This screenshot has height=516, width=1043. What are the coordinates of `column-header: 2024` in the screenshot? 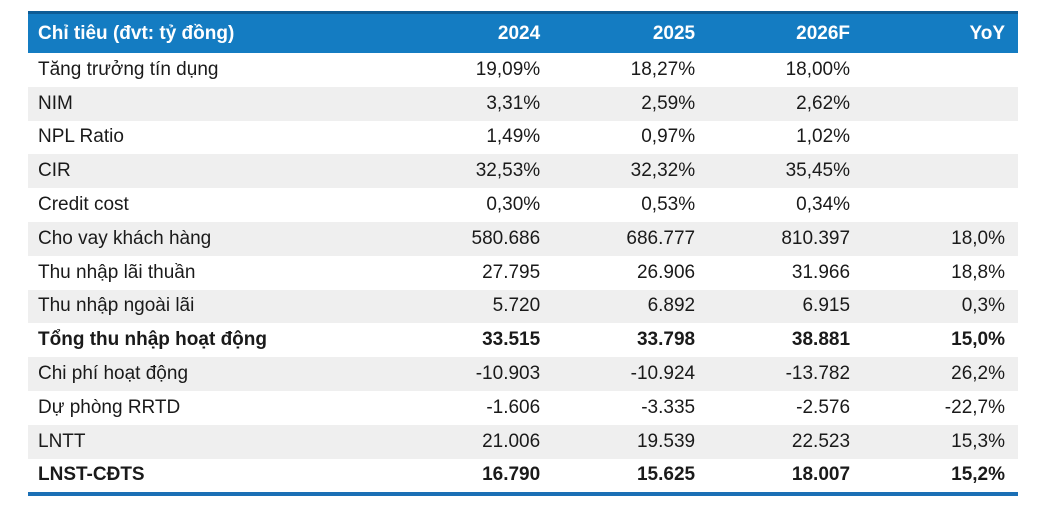 It's located at (476, 32).